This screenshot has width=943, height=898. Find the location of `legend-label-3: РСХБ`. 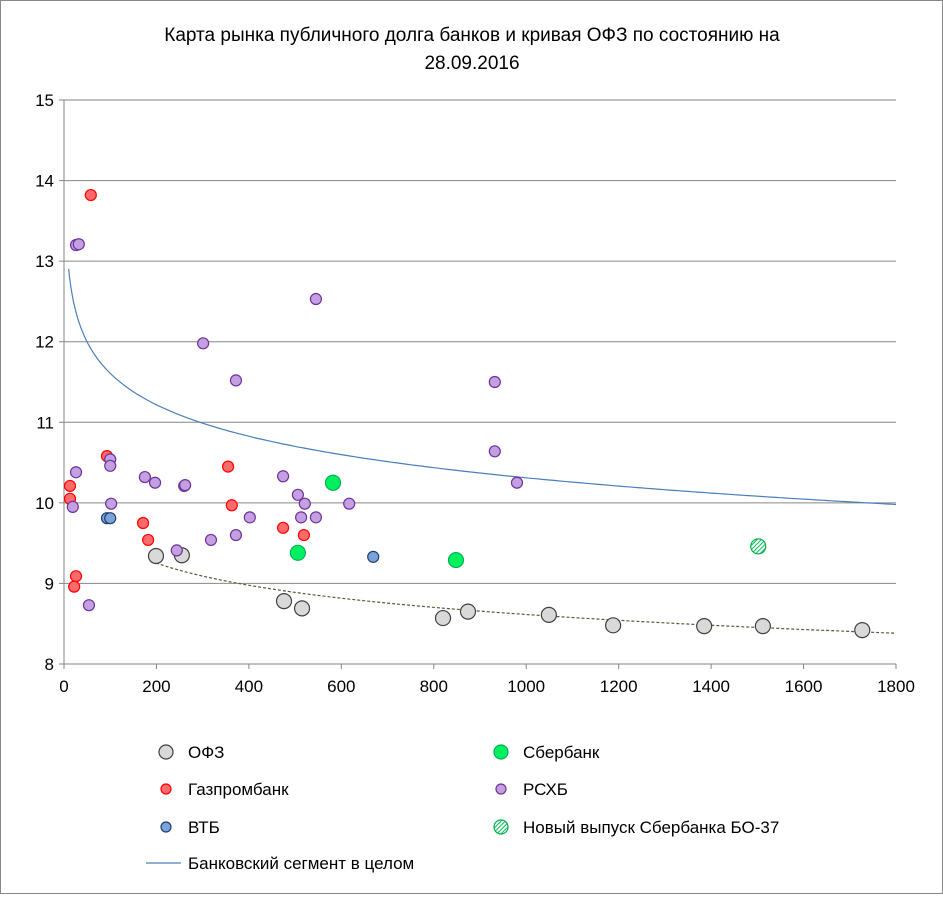

legend-label-3: РСХБ is located at coordinates (545, 789).